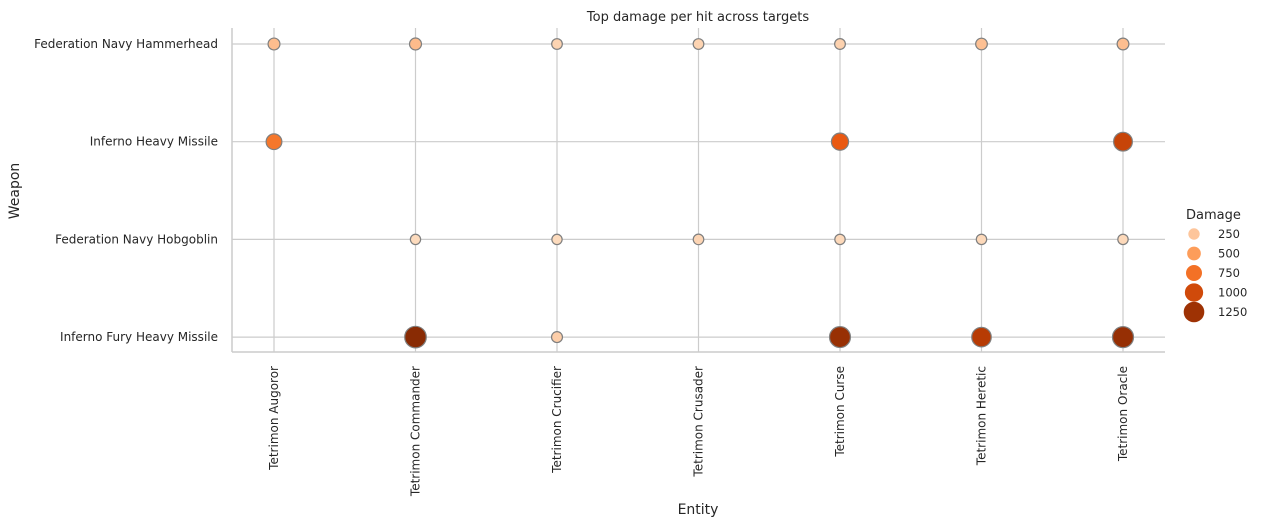 Image resolution: width=1261 pixels, height=527 pixels. I want to click on x-axis-label: Entity, so click(698, 510).